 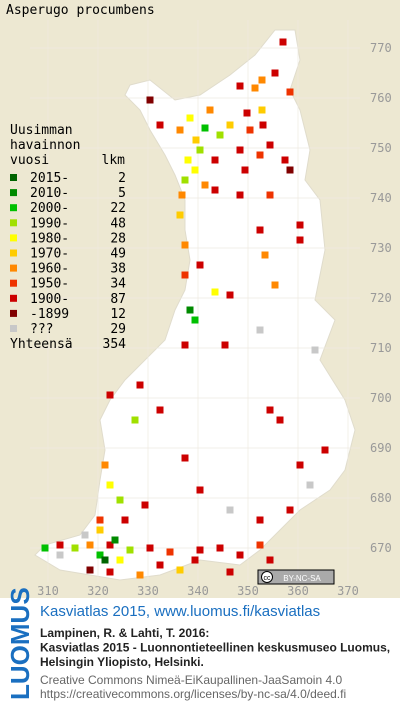 I want to click on x-label: 360, so click(x=298, y=591).